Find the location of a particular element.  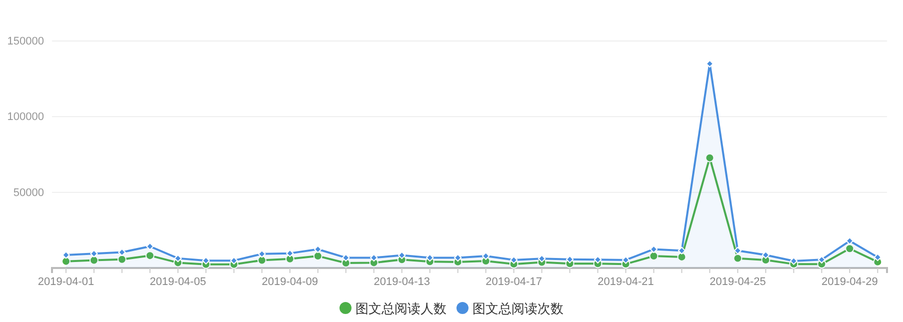

x-tick-label: 2019-04-29 is located at coordinates (850, 282).